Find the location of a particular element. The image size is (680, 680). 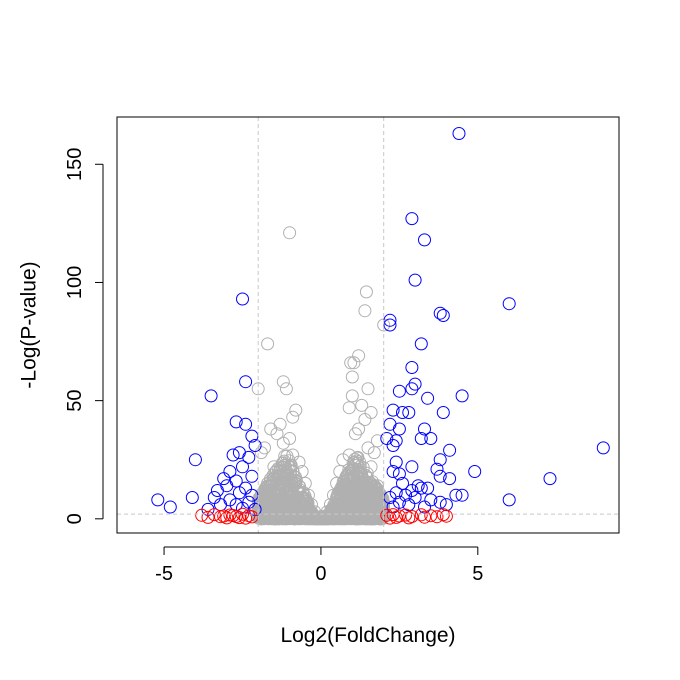

x-axis-title: Log2(FoldChange) is located at coordinates (367, 635).